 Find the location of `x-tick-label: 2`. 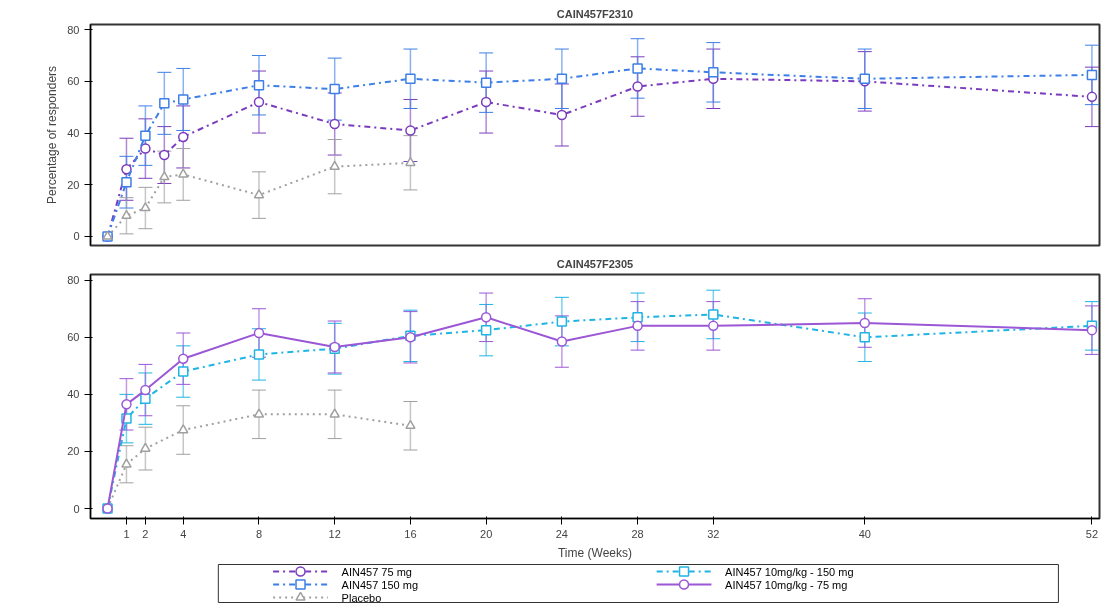

x-tick-label: 2 is located at coordinates (145, 533).